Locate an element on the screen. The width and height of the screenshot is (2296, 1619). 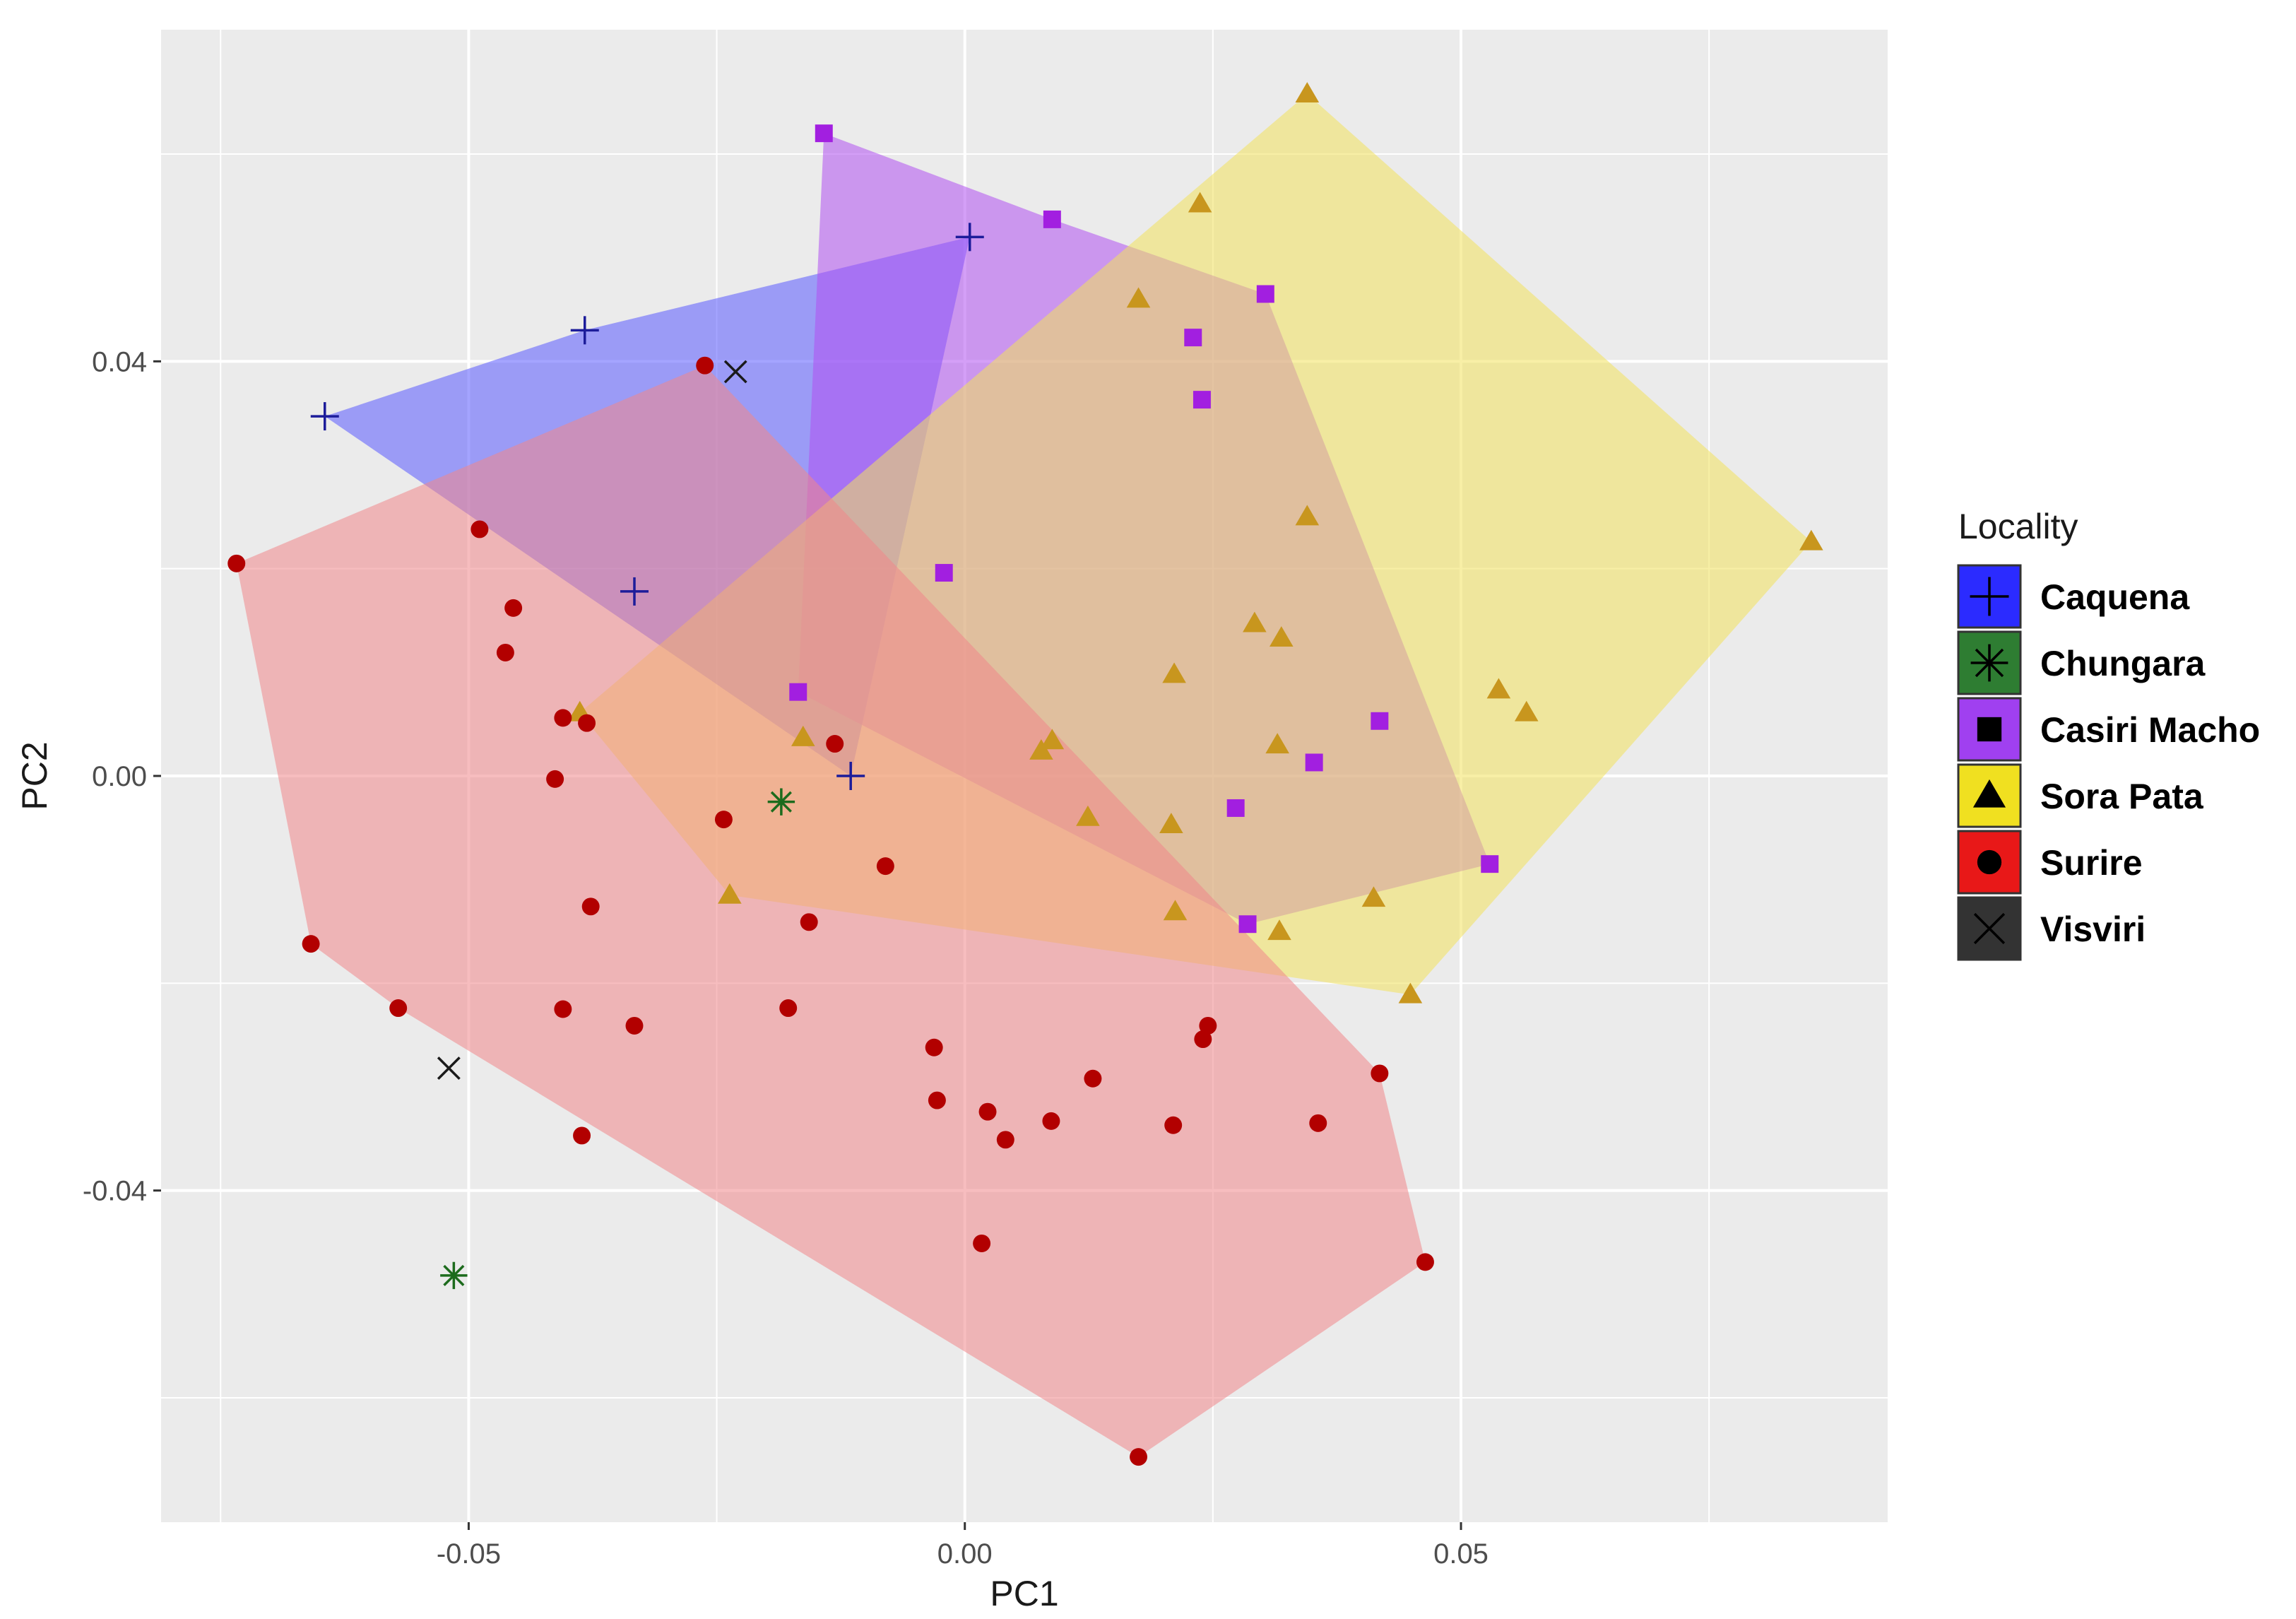
y-axis: -0.04 0.00 0.04 is located at coordinates (122, 776).